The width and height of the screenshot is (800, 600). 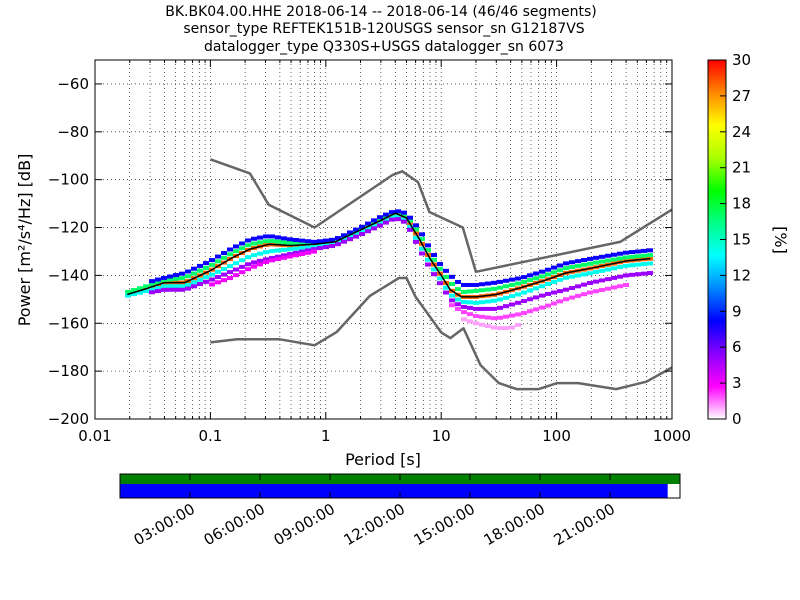 What do you see at coordinates (780, 240) in the screenshot?
I see `colorbar-label: [%]` at bounding box center [780, 240].